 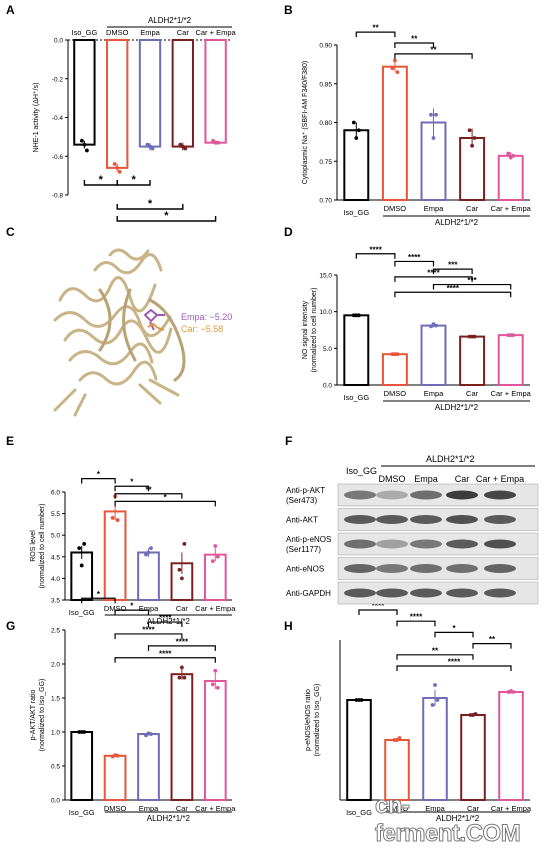 I want to click on blot-column-label: Car, so click(x=462, y=479).